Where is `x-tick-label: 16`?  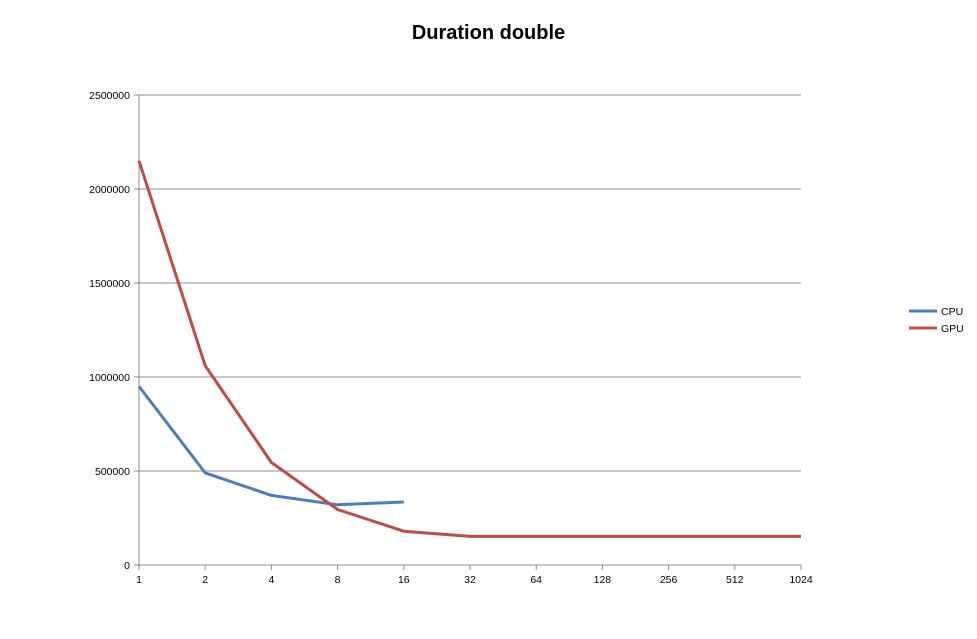
x-tick-label: 16 is located at coordinates (404, 580).